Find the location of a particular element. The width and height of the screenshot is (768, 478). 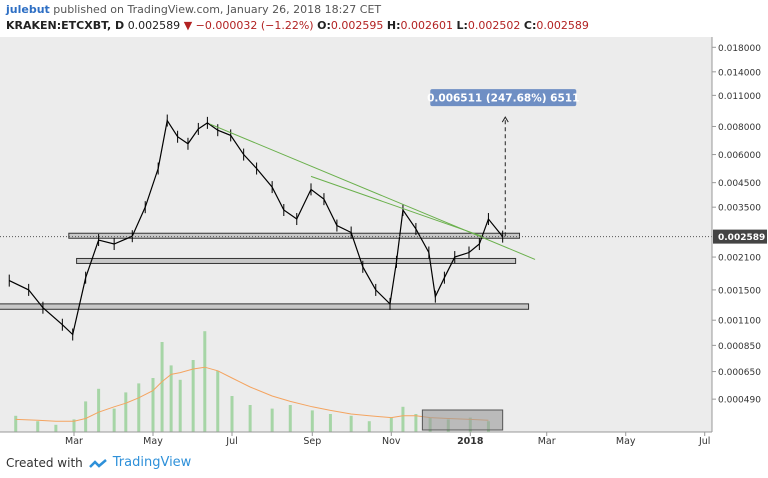

y-tick-label: 0.002589 is located at coordinates (741, 238).